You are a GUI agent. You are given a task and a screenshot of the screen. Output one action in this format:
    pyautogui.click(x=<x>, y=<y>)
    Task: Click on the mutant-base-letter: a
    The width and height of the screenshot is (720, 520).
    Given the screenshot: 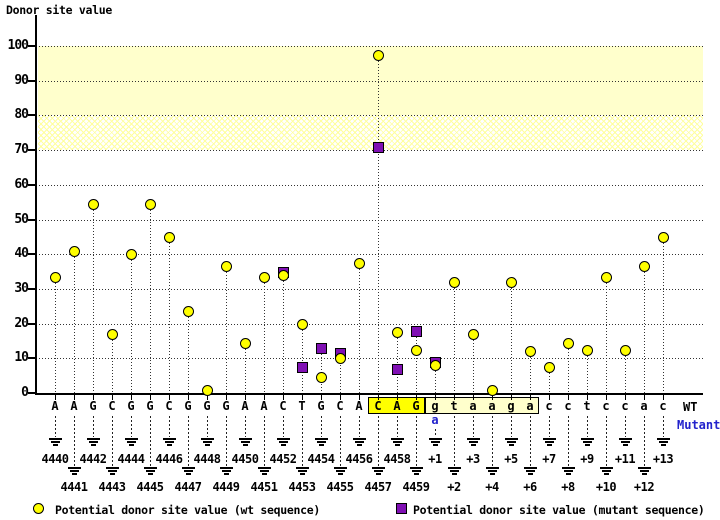 What is the action you would take?
    pyautogui.click(x=435, y=420)
    